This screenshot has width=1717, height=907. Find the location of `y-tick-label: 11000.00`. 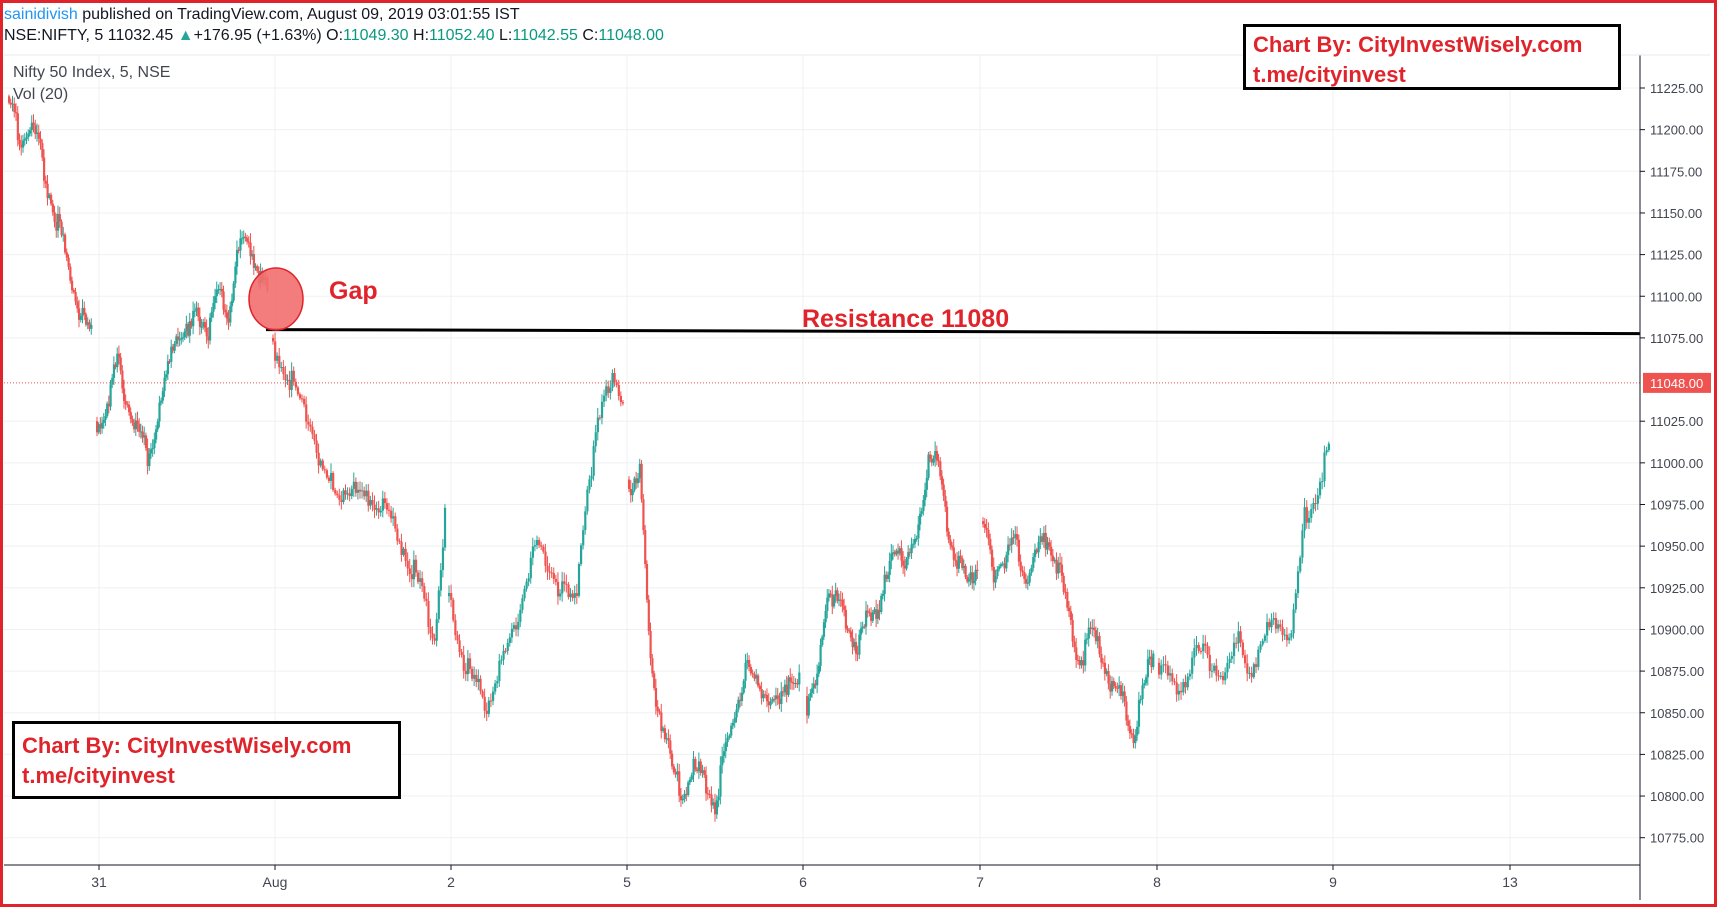

y-tick-label: 11000.00 is located at coordinates (1676, 463).